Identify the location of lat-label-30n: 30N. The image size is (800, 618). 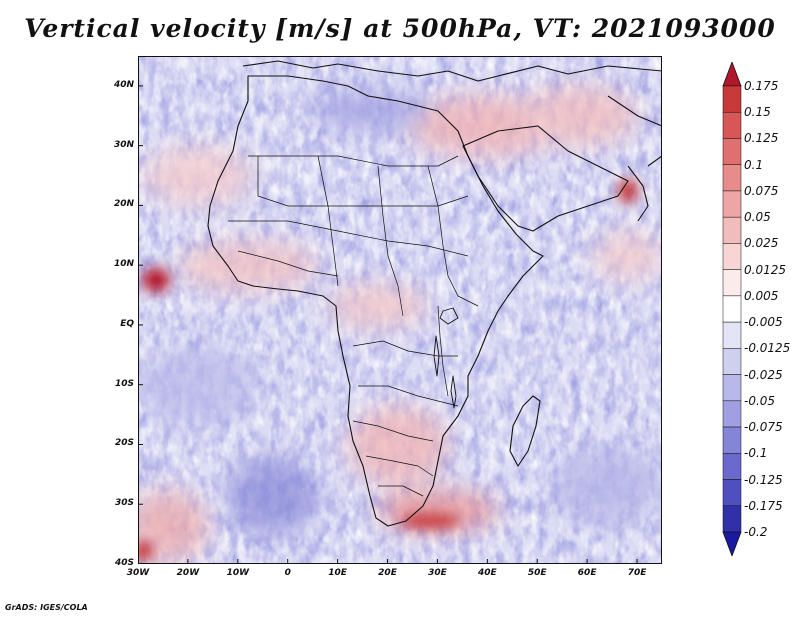
(123, 144).